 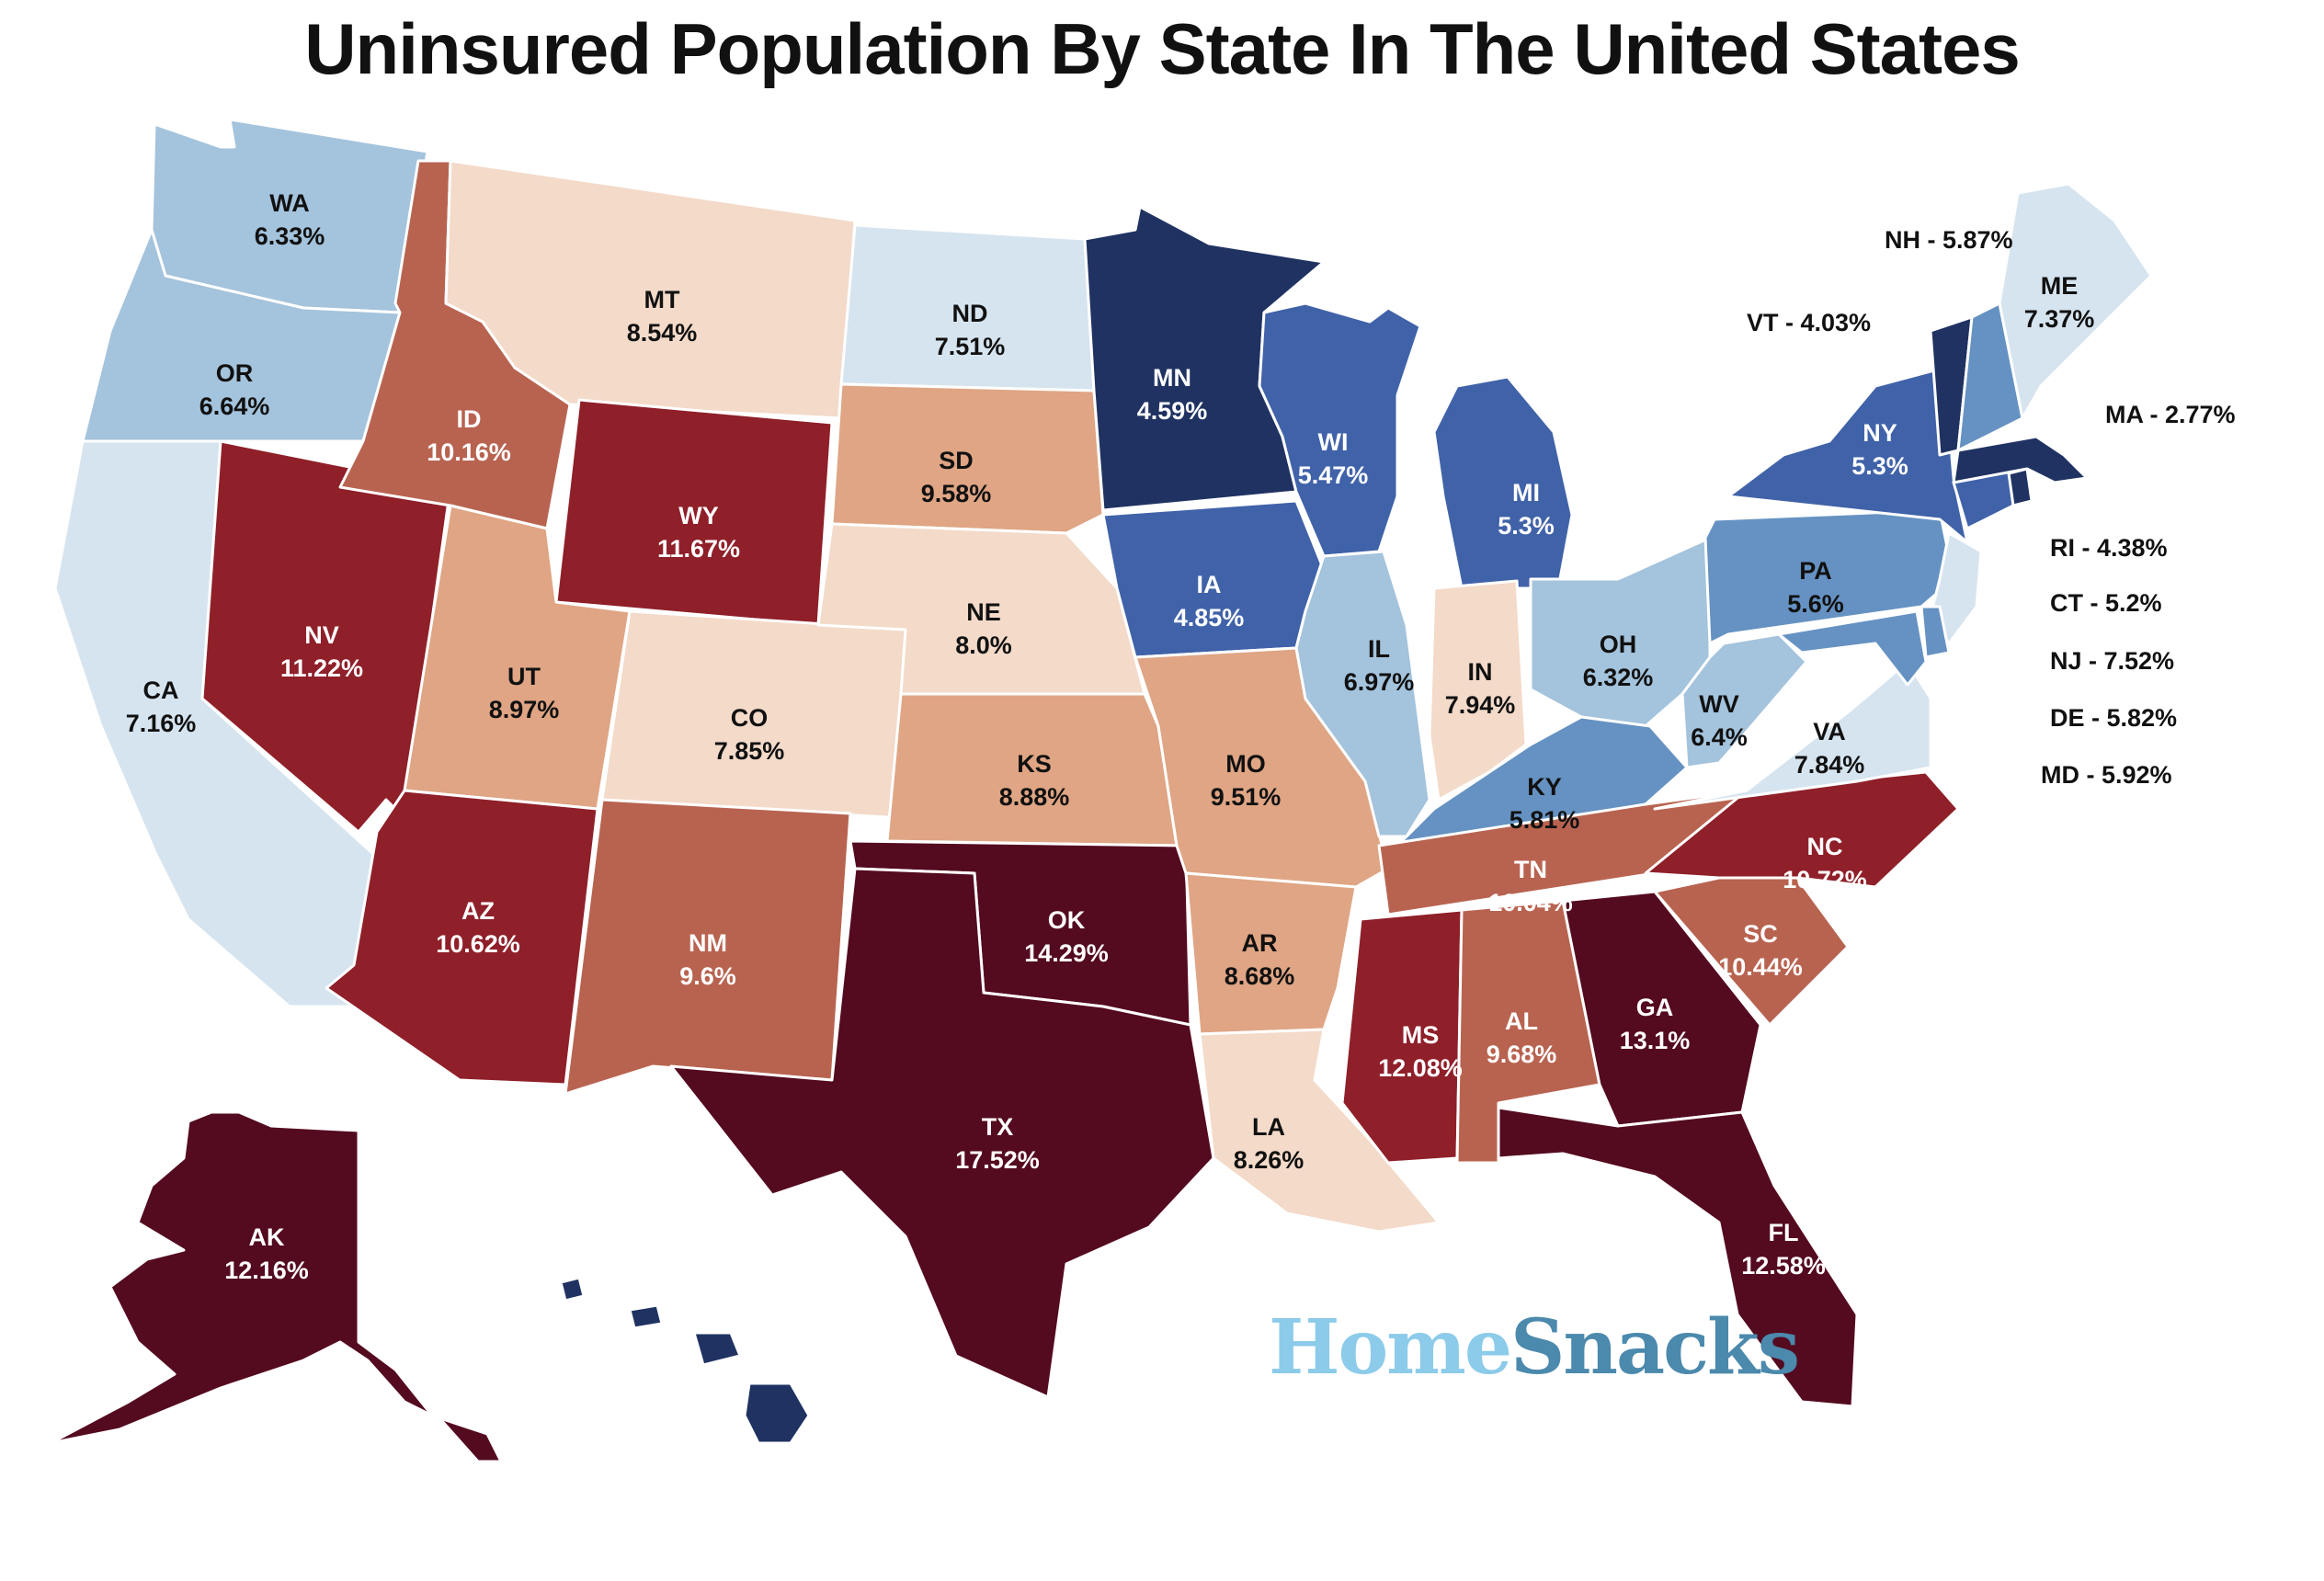 I want to click on state-value-ut: 8.97%, so click(x=524, y=709).